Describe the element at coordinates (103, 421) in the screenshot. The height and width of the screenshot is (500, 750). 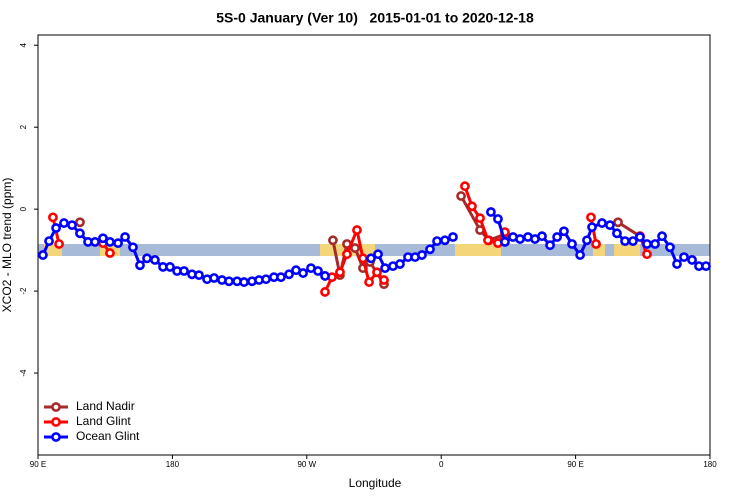
I see `legend-label: Land Glint` at that location.